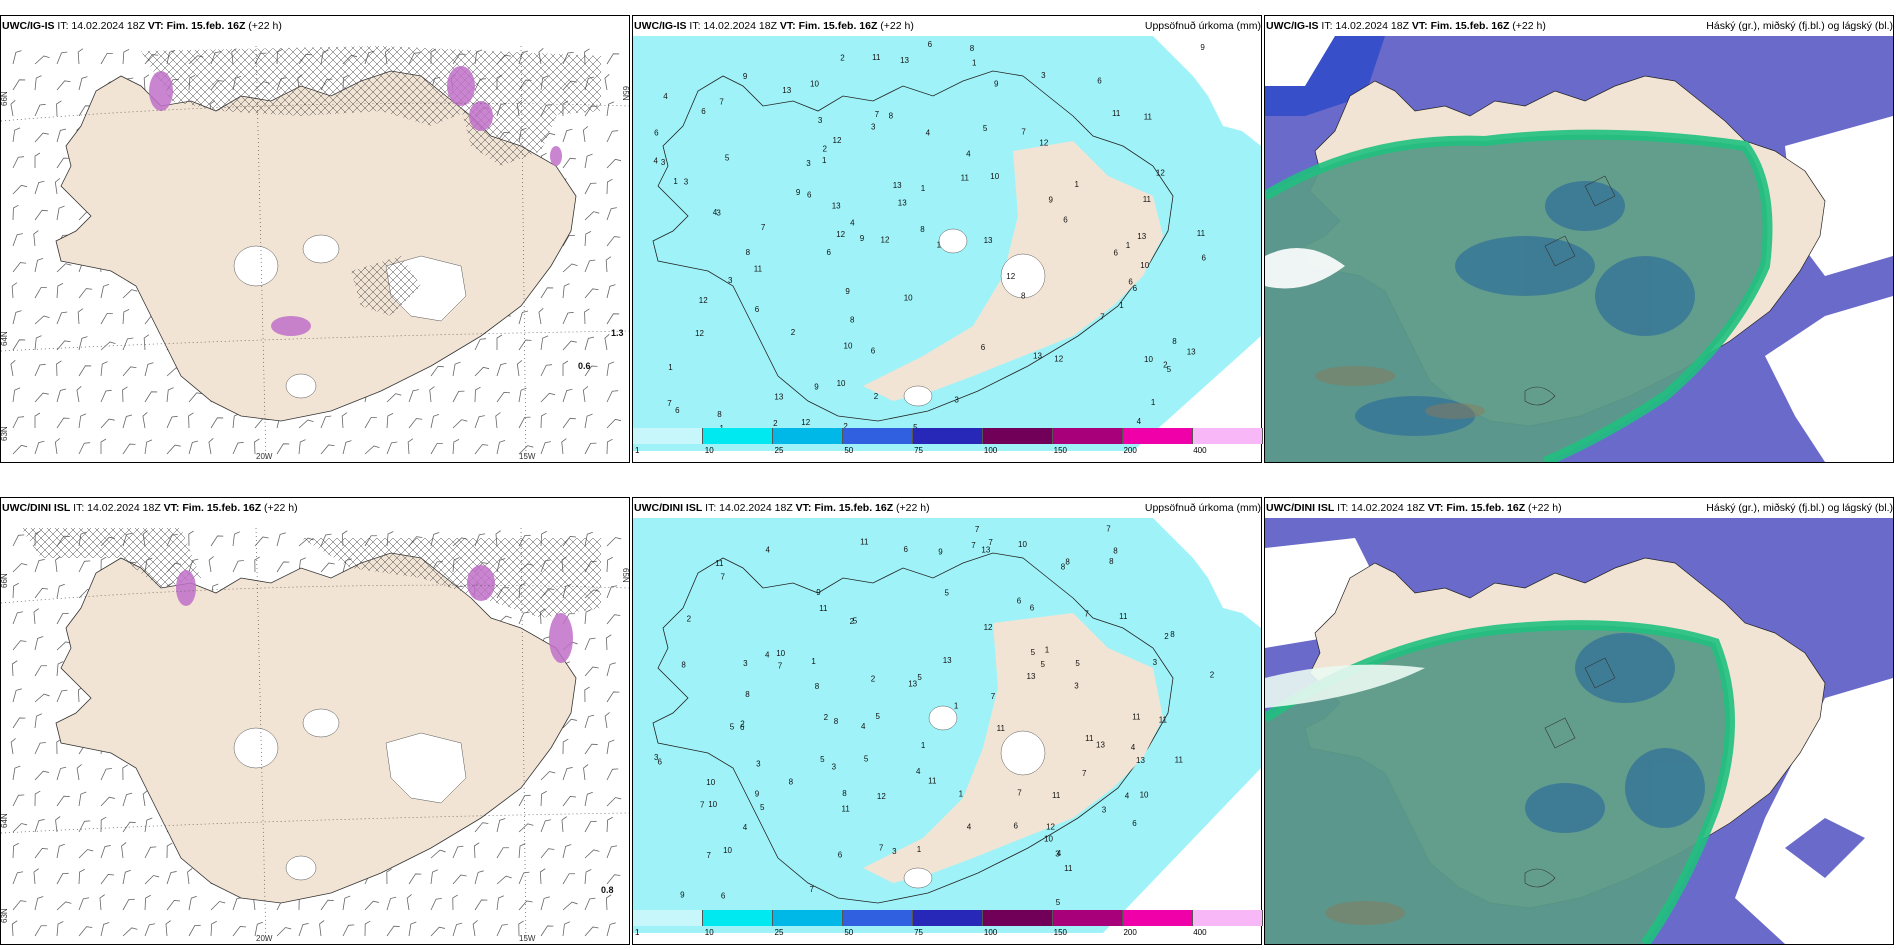  I want to click on point-value-a: 1.3, so click(617, 333).